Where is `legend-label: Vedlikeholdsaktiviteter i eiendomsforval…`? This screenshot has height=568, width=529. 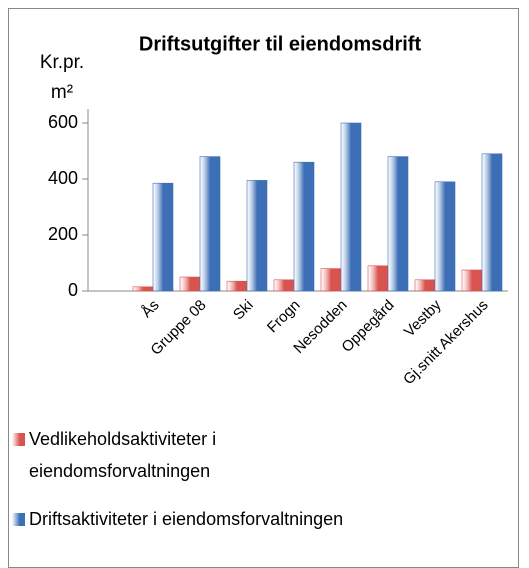 legend-label: Vedlikeholdsaktiviteter i eiendomsforval… is located at coordinates (123, 455).